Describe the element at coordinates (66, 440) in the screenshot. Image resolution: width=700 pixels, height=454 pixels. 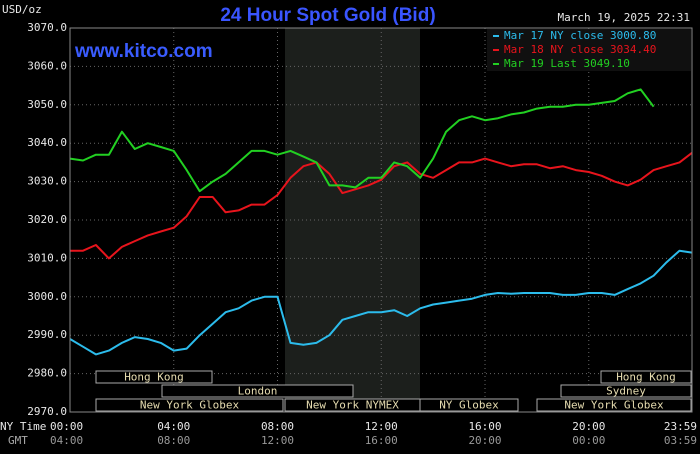
I see `x2-tick-label: 04:00` at that location.